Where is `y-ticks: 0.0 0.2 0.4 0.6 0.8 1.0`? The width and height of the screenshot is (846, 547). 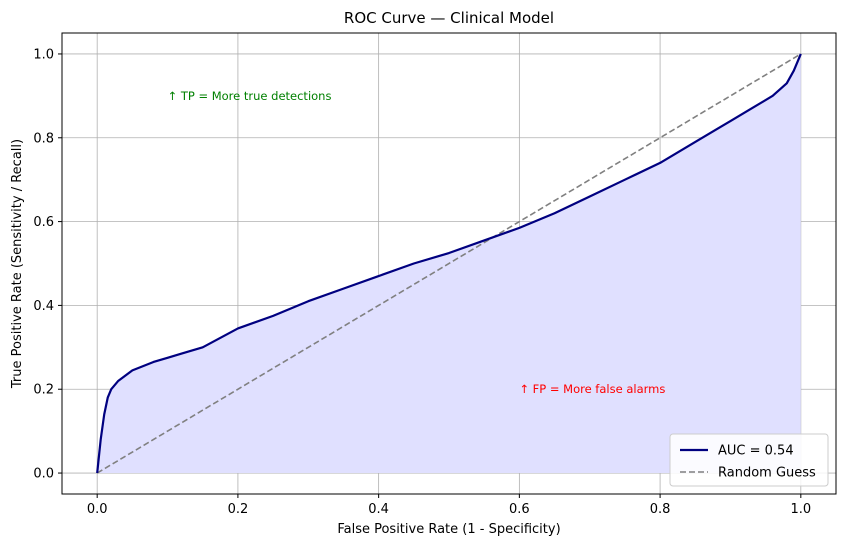 y-ticks: 0.0 0.2 0.4 0.6 0.8 1.0 is located at coordinates (47, 264).